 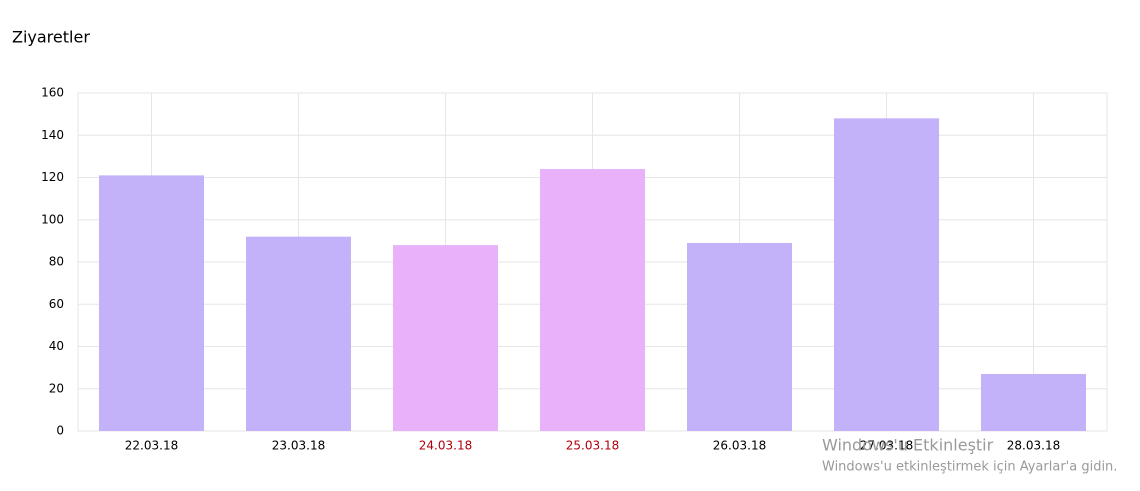 What do you see at coordinates (60, 431) in the screenshot?
I see `y-tick-label: 0` at bounding box center [60, 431].